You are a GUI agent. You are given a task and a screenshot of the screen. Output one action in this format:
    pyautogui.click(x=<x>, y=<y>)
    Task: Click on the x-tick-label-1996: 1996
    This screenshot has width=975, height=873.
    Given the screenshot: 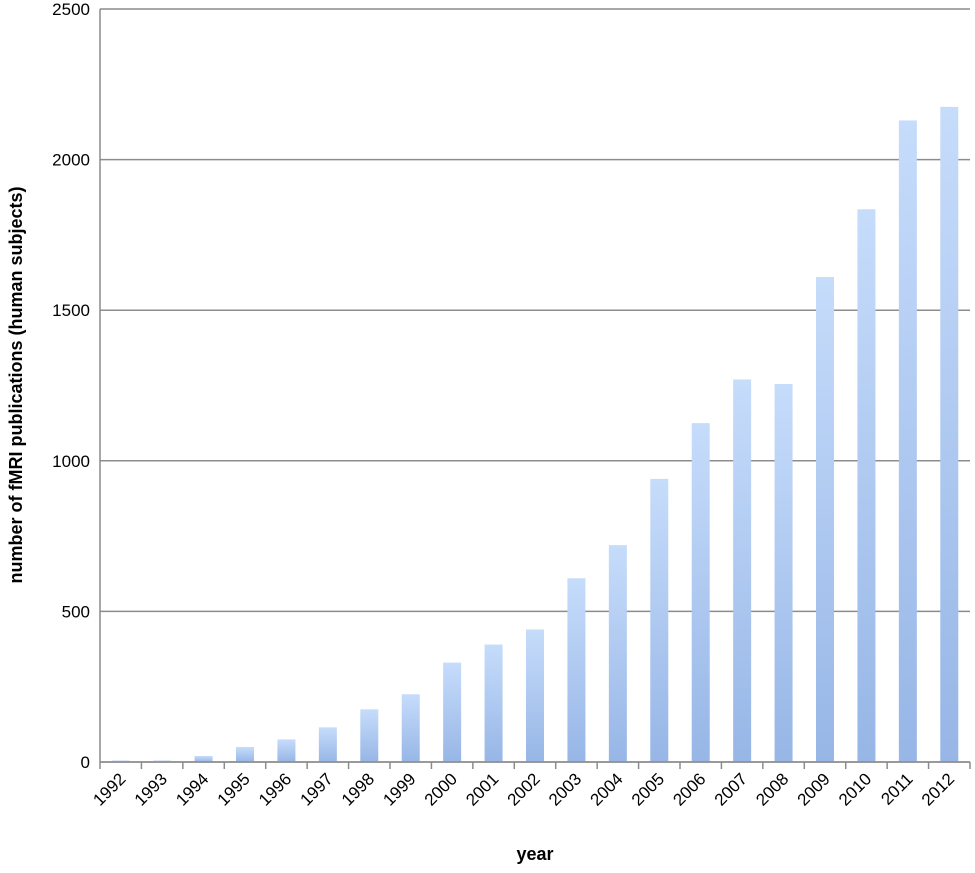 What is the action you would take?
    pyautogui.click(x=275, y=789)
    